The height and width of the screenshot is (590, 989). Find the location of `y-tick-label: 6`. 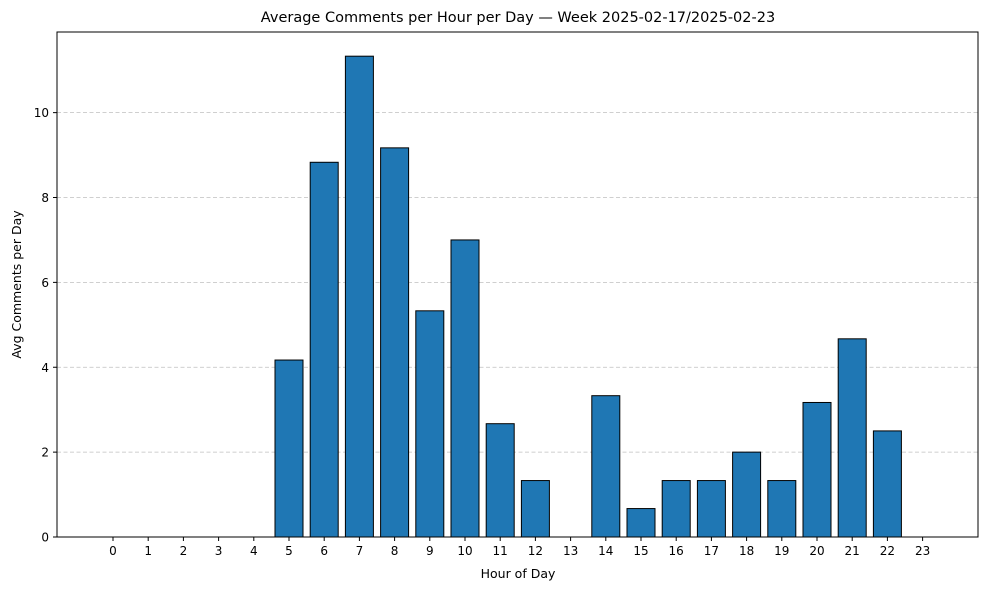

y-tick-label: 6 is located at coordinates (45, 283).